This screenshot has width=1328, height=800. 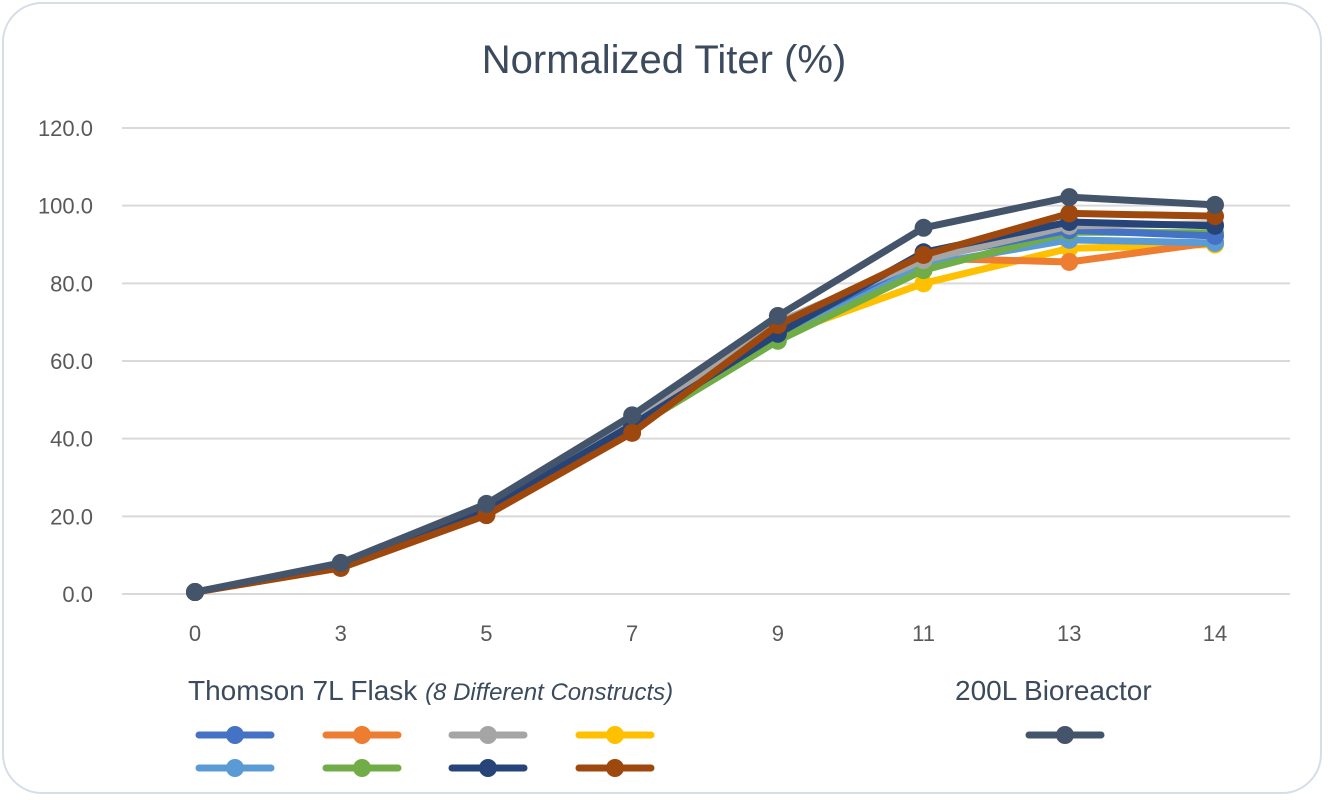 I want to click on x-tick-label: 5, so click(x=486, y=633).